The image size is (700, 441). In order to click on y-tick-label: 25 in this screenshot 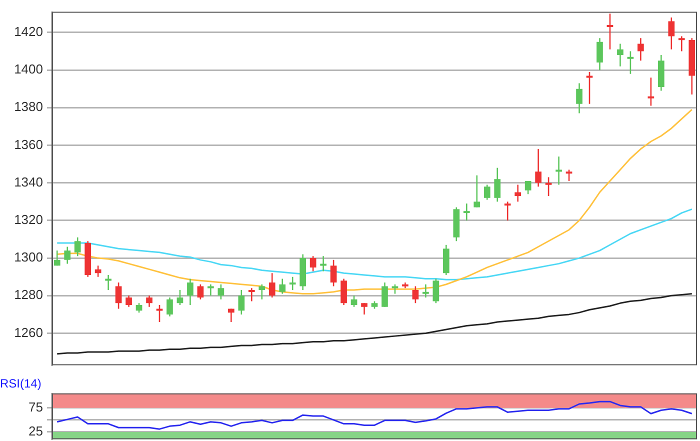, I will do `click(35, 431)`.